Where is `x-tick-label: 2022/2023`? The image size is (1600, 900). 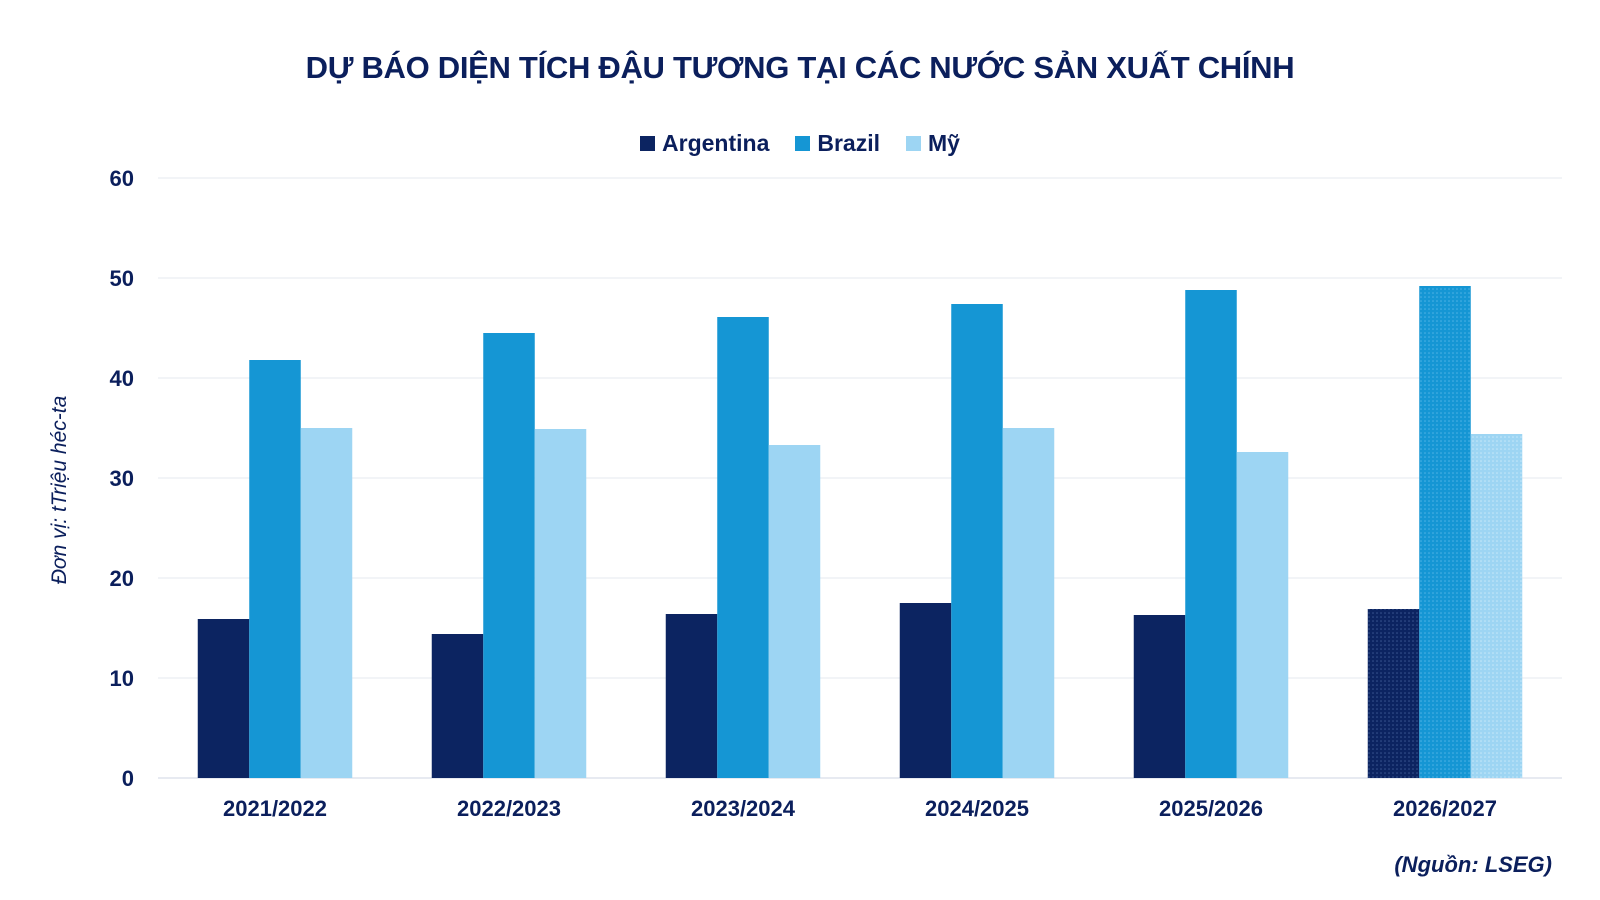 x-tick-label: 2022/2023 is located at coordinates (509, 808).